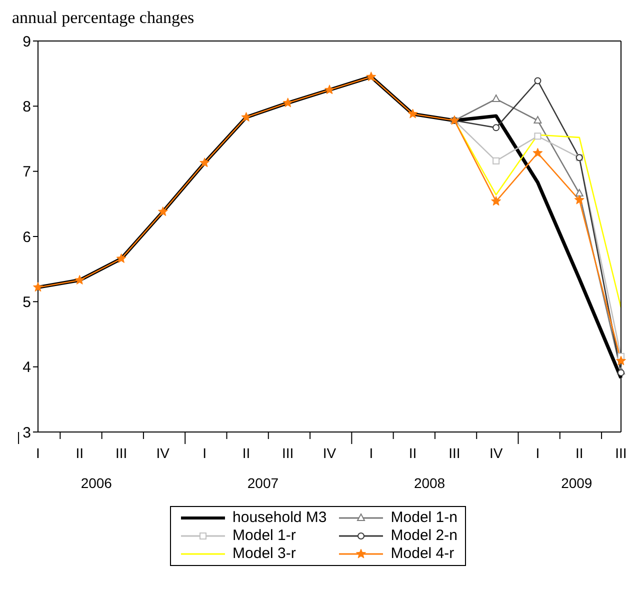 The image size is (636, 599). I want to click on text: 2007, so click(263, 483).